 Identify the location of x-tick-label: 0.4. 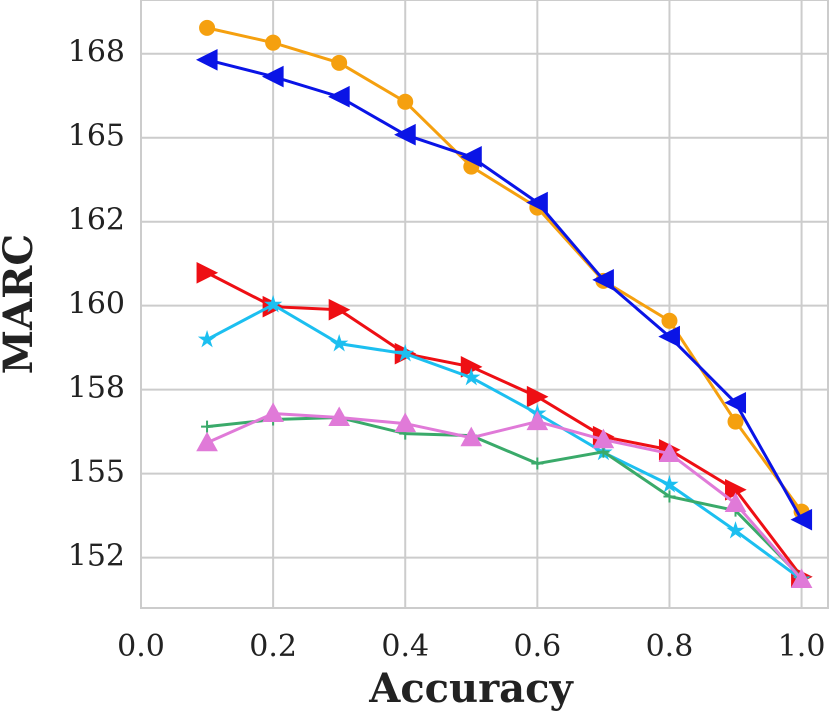
(405, 646).